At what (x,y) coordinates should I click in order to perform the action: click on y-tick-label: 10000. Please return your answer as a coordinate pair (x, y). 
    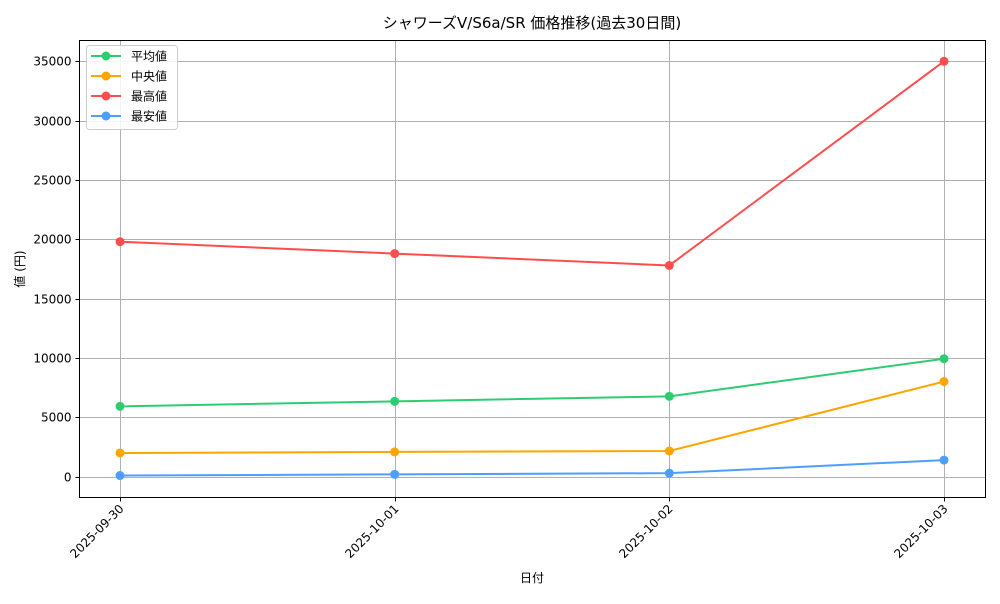
    Looking at the image, I should click on (52, 359).